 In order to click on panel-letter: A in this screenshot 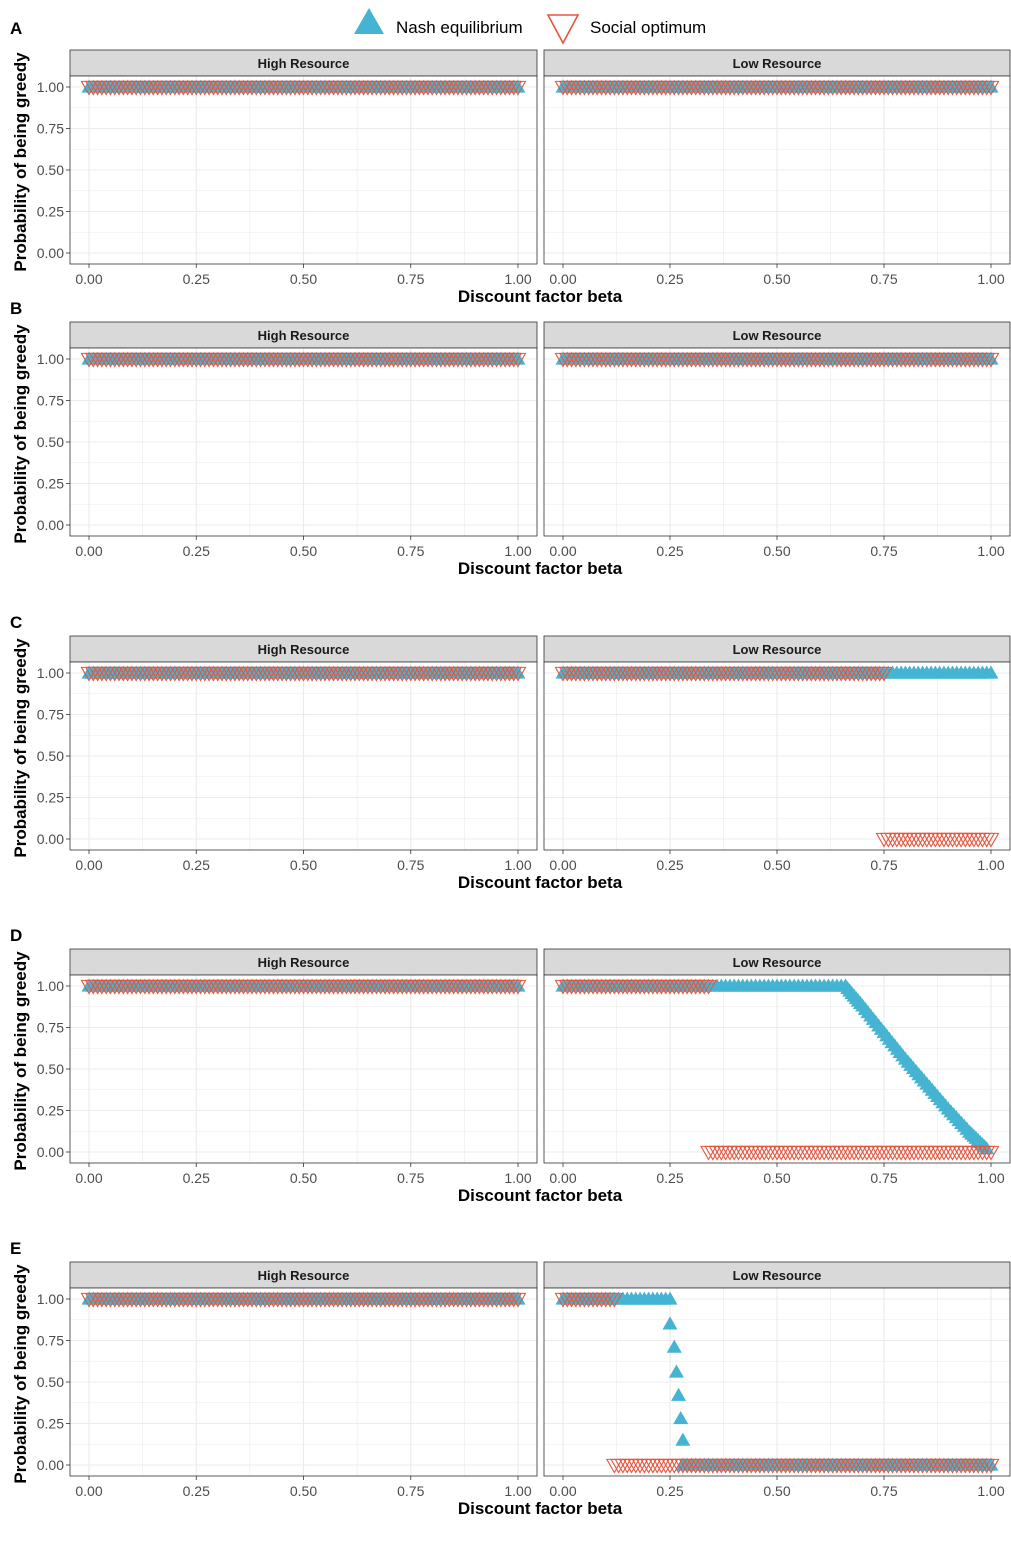, I will do `click(16, 28)`.